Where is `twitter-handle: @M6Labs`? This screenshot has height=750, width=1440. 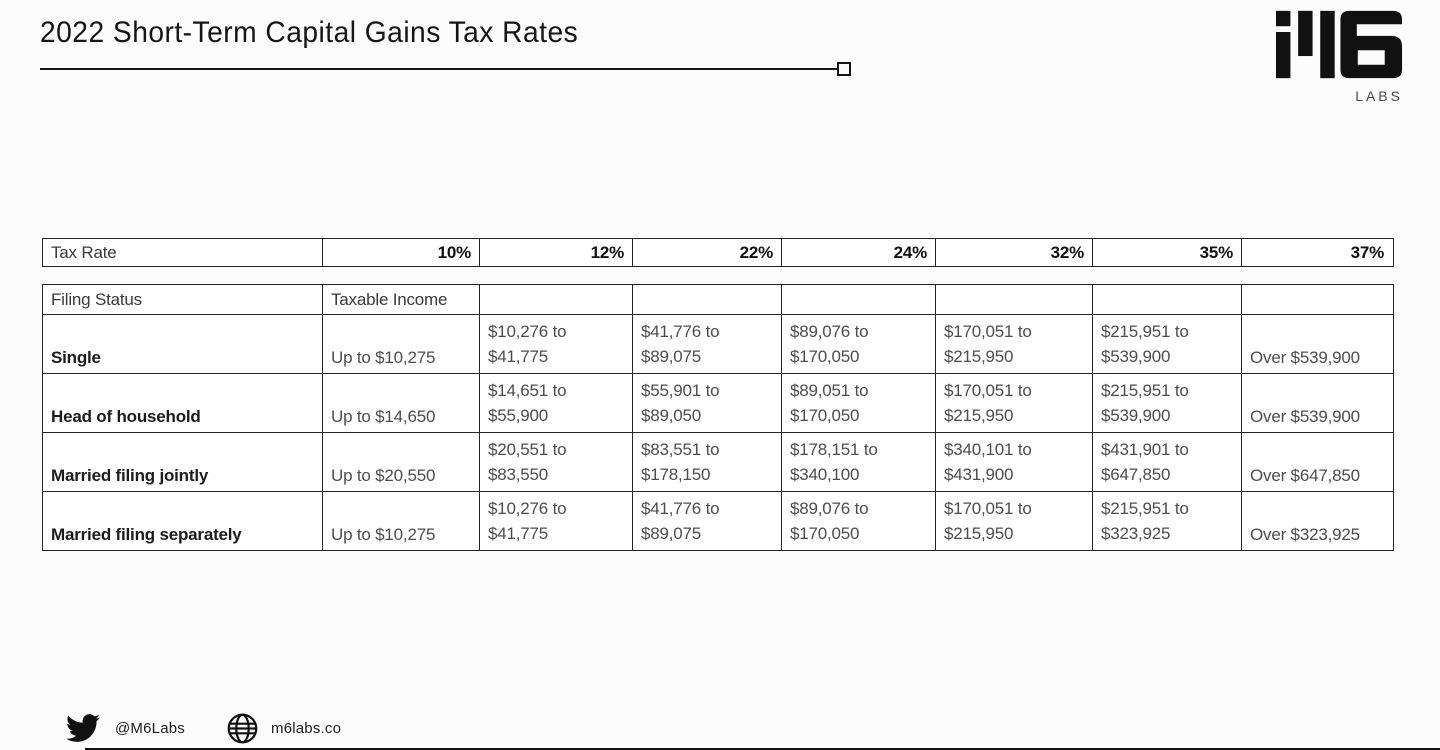
twitter-handle: @M6Labs is located at coordinates (150, 728).